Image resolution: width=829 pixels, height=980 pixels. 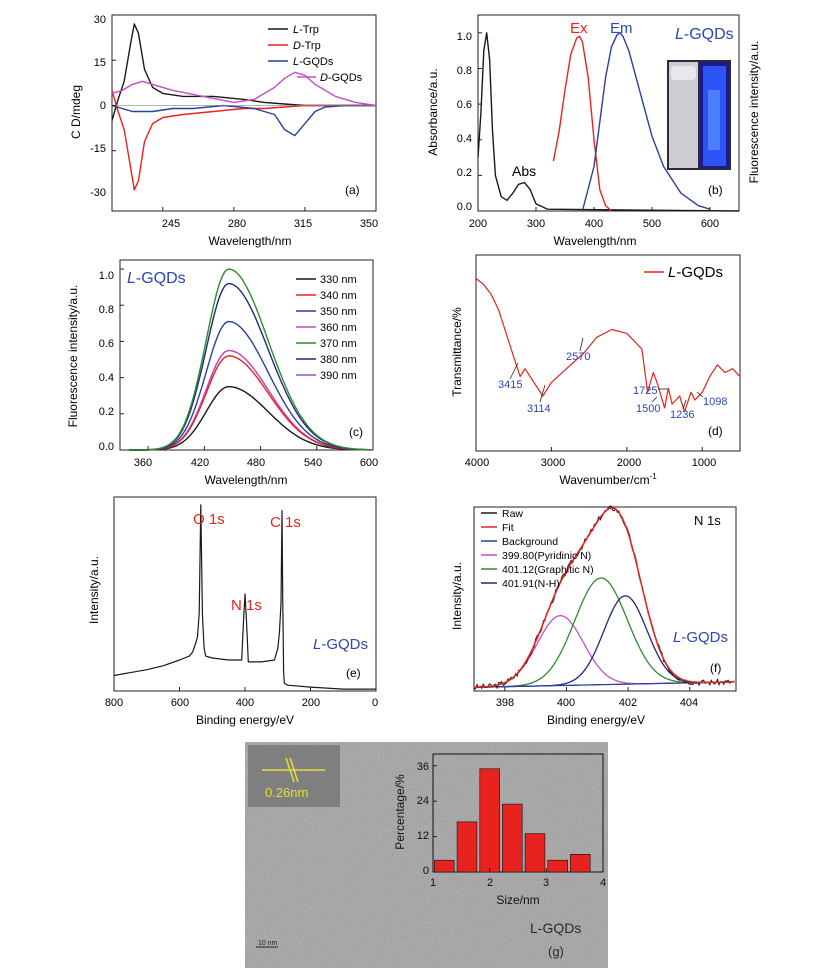 What do you see at coordinates (338, 280) in the screenshot?
I see `legend-330: 330 nm` at bounding box center [338, 280].